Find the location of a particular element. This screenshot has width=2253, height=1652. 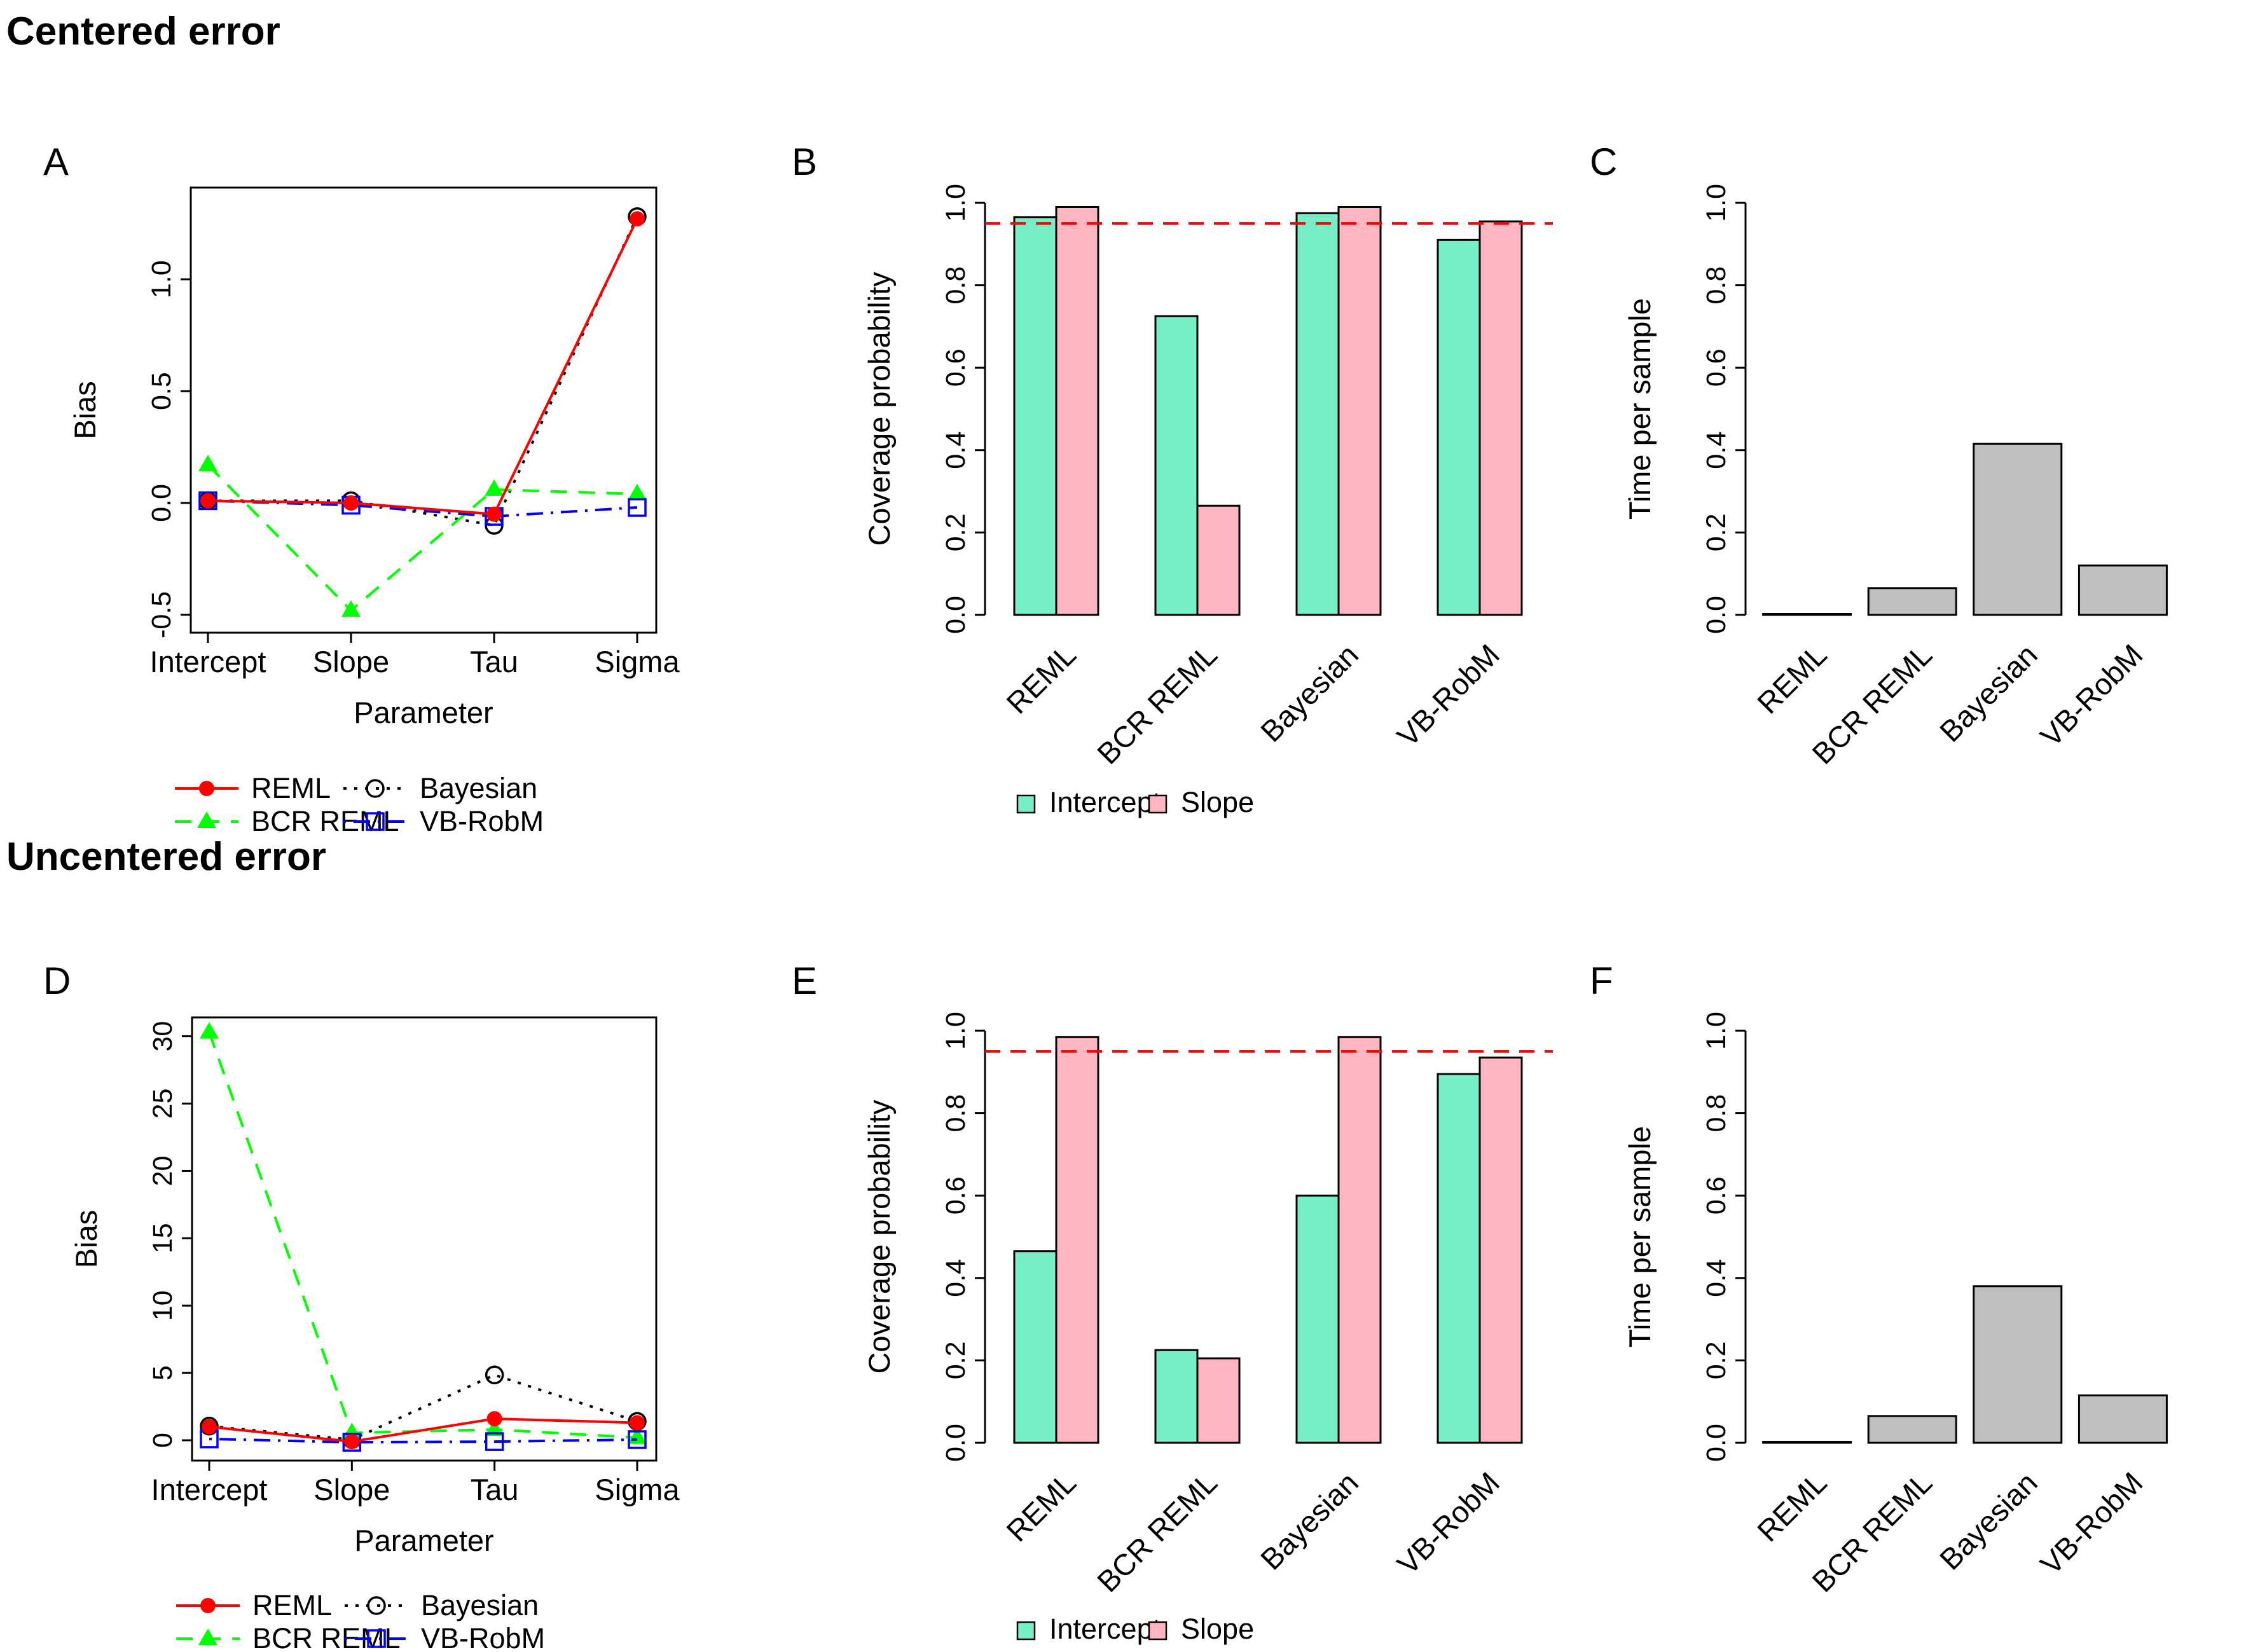

bar-BCR REML is located at coordinates (1912, 1429).